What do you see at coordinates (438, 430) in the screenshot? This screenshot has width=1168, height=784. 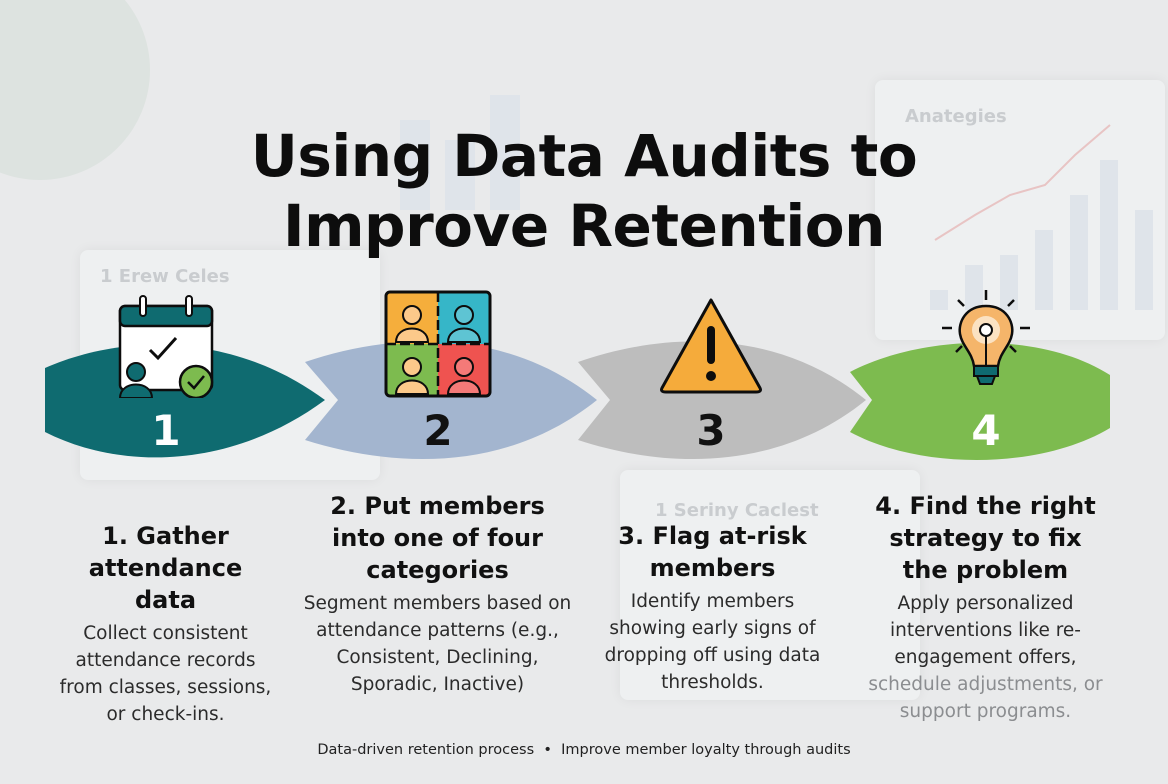 I see `step-2-number: 2` at bounding box center [438, 430].